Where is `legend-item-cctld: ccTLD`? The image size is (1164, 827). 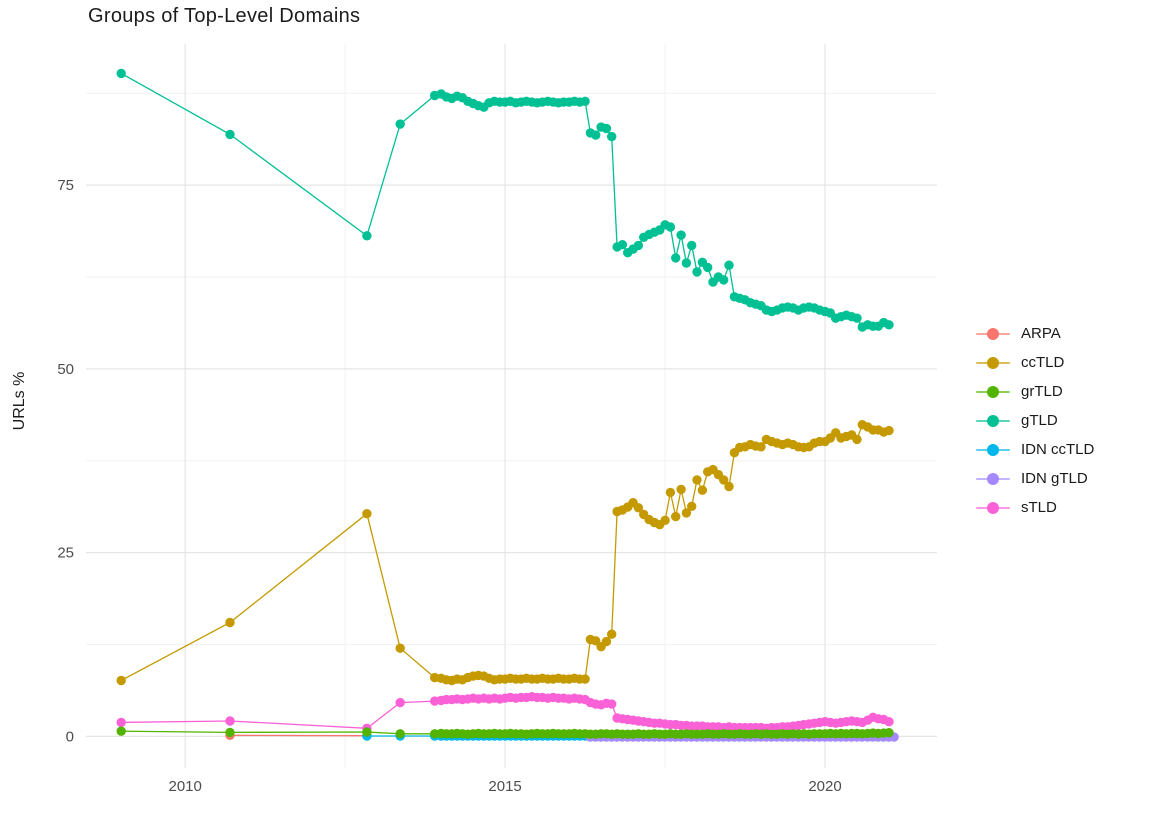
legend-item-cctld: ccTLD is located at coordinates (1035, 362).